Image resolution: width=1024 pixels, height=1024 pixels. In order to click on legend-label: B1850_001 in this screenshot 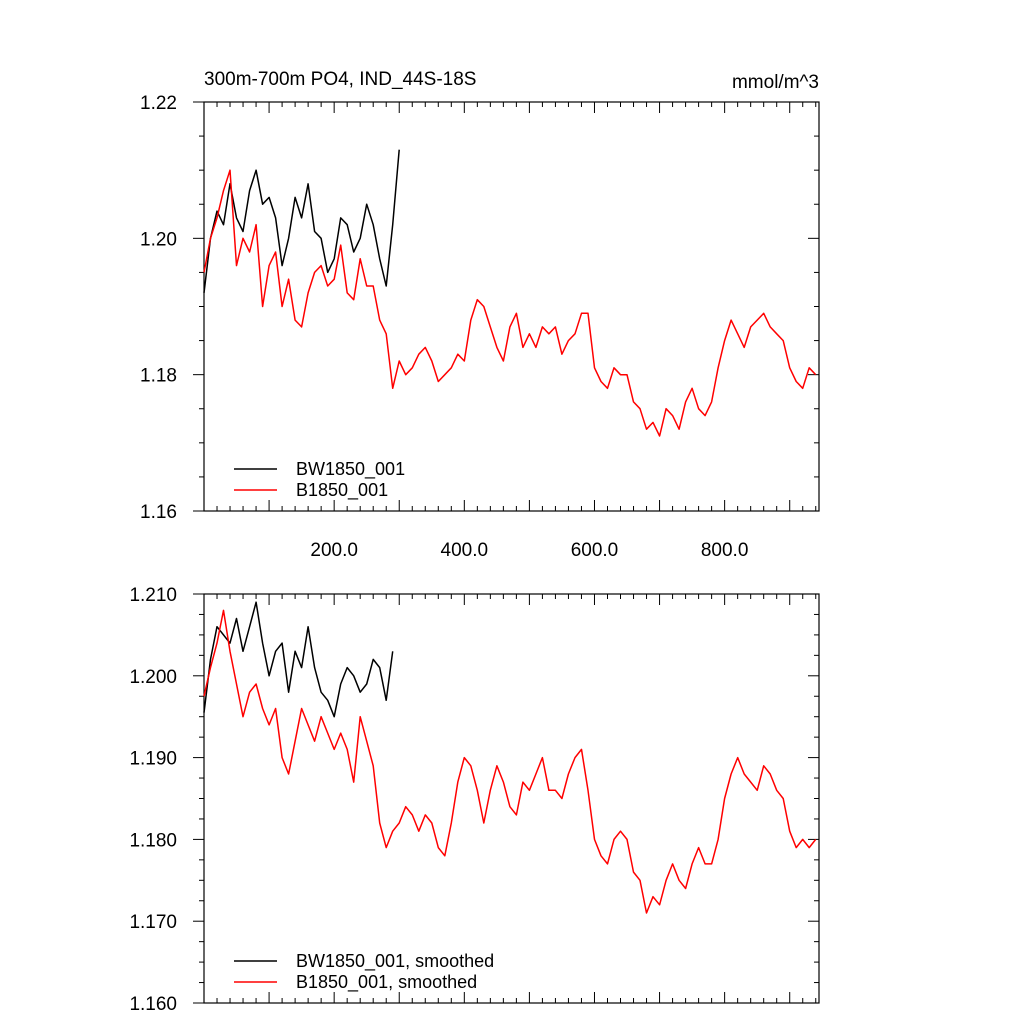, I will do `click(342, 490)`.